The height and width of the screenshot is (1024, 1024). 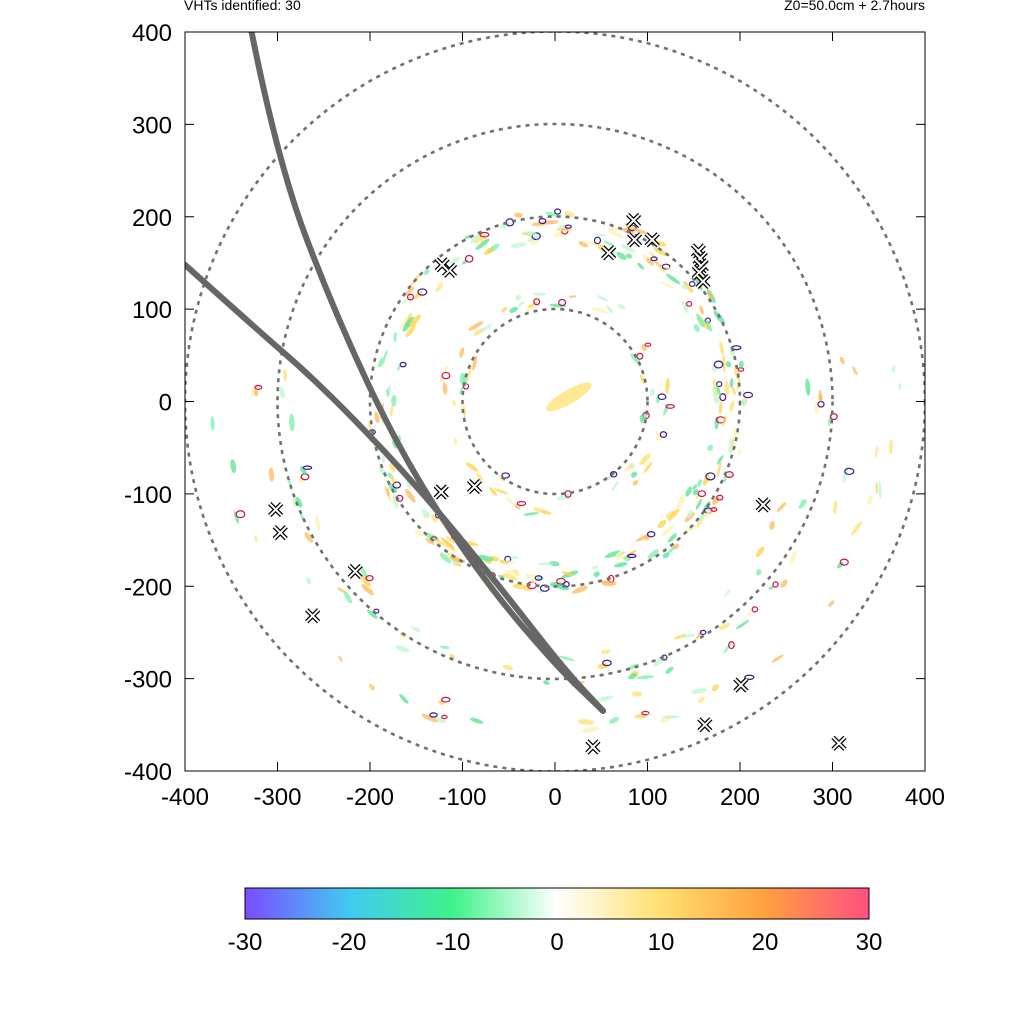 What do you see at coordinates (557, 903) in the screenshot?
I see `colorbar` at bounding box center [557, 903].